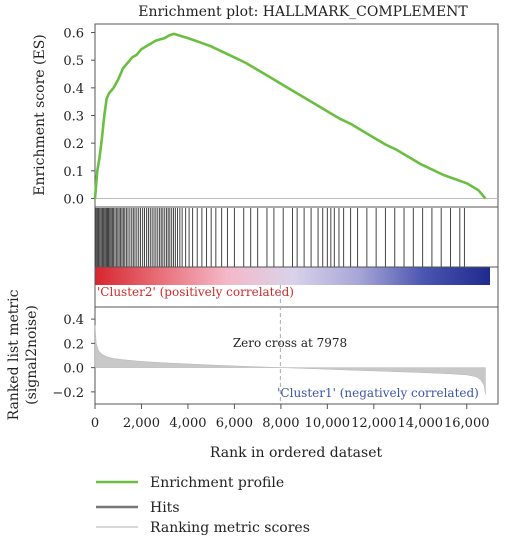 This screenshot has width=512, height=540. Describe the element at coordinates (374, 423) in the screenshot. I see `x-tick-label: 12,000` at that location.